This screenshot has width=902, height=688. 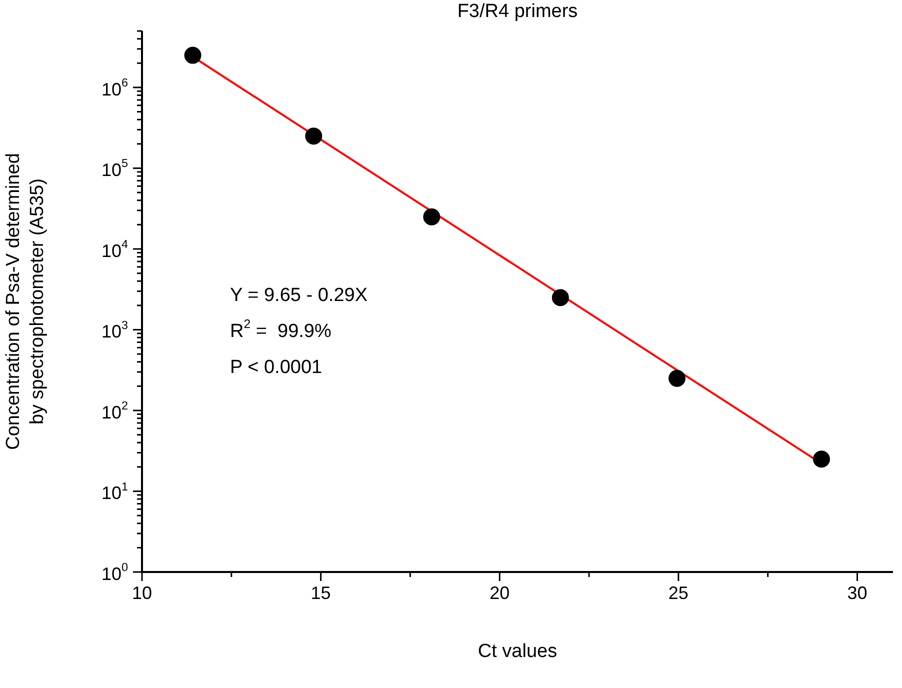 I want to click on x-tick-label: 25, so click(x=678, y=592).